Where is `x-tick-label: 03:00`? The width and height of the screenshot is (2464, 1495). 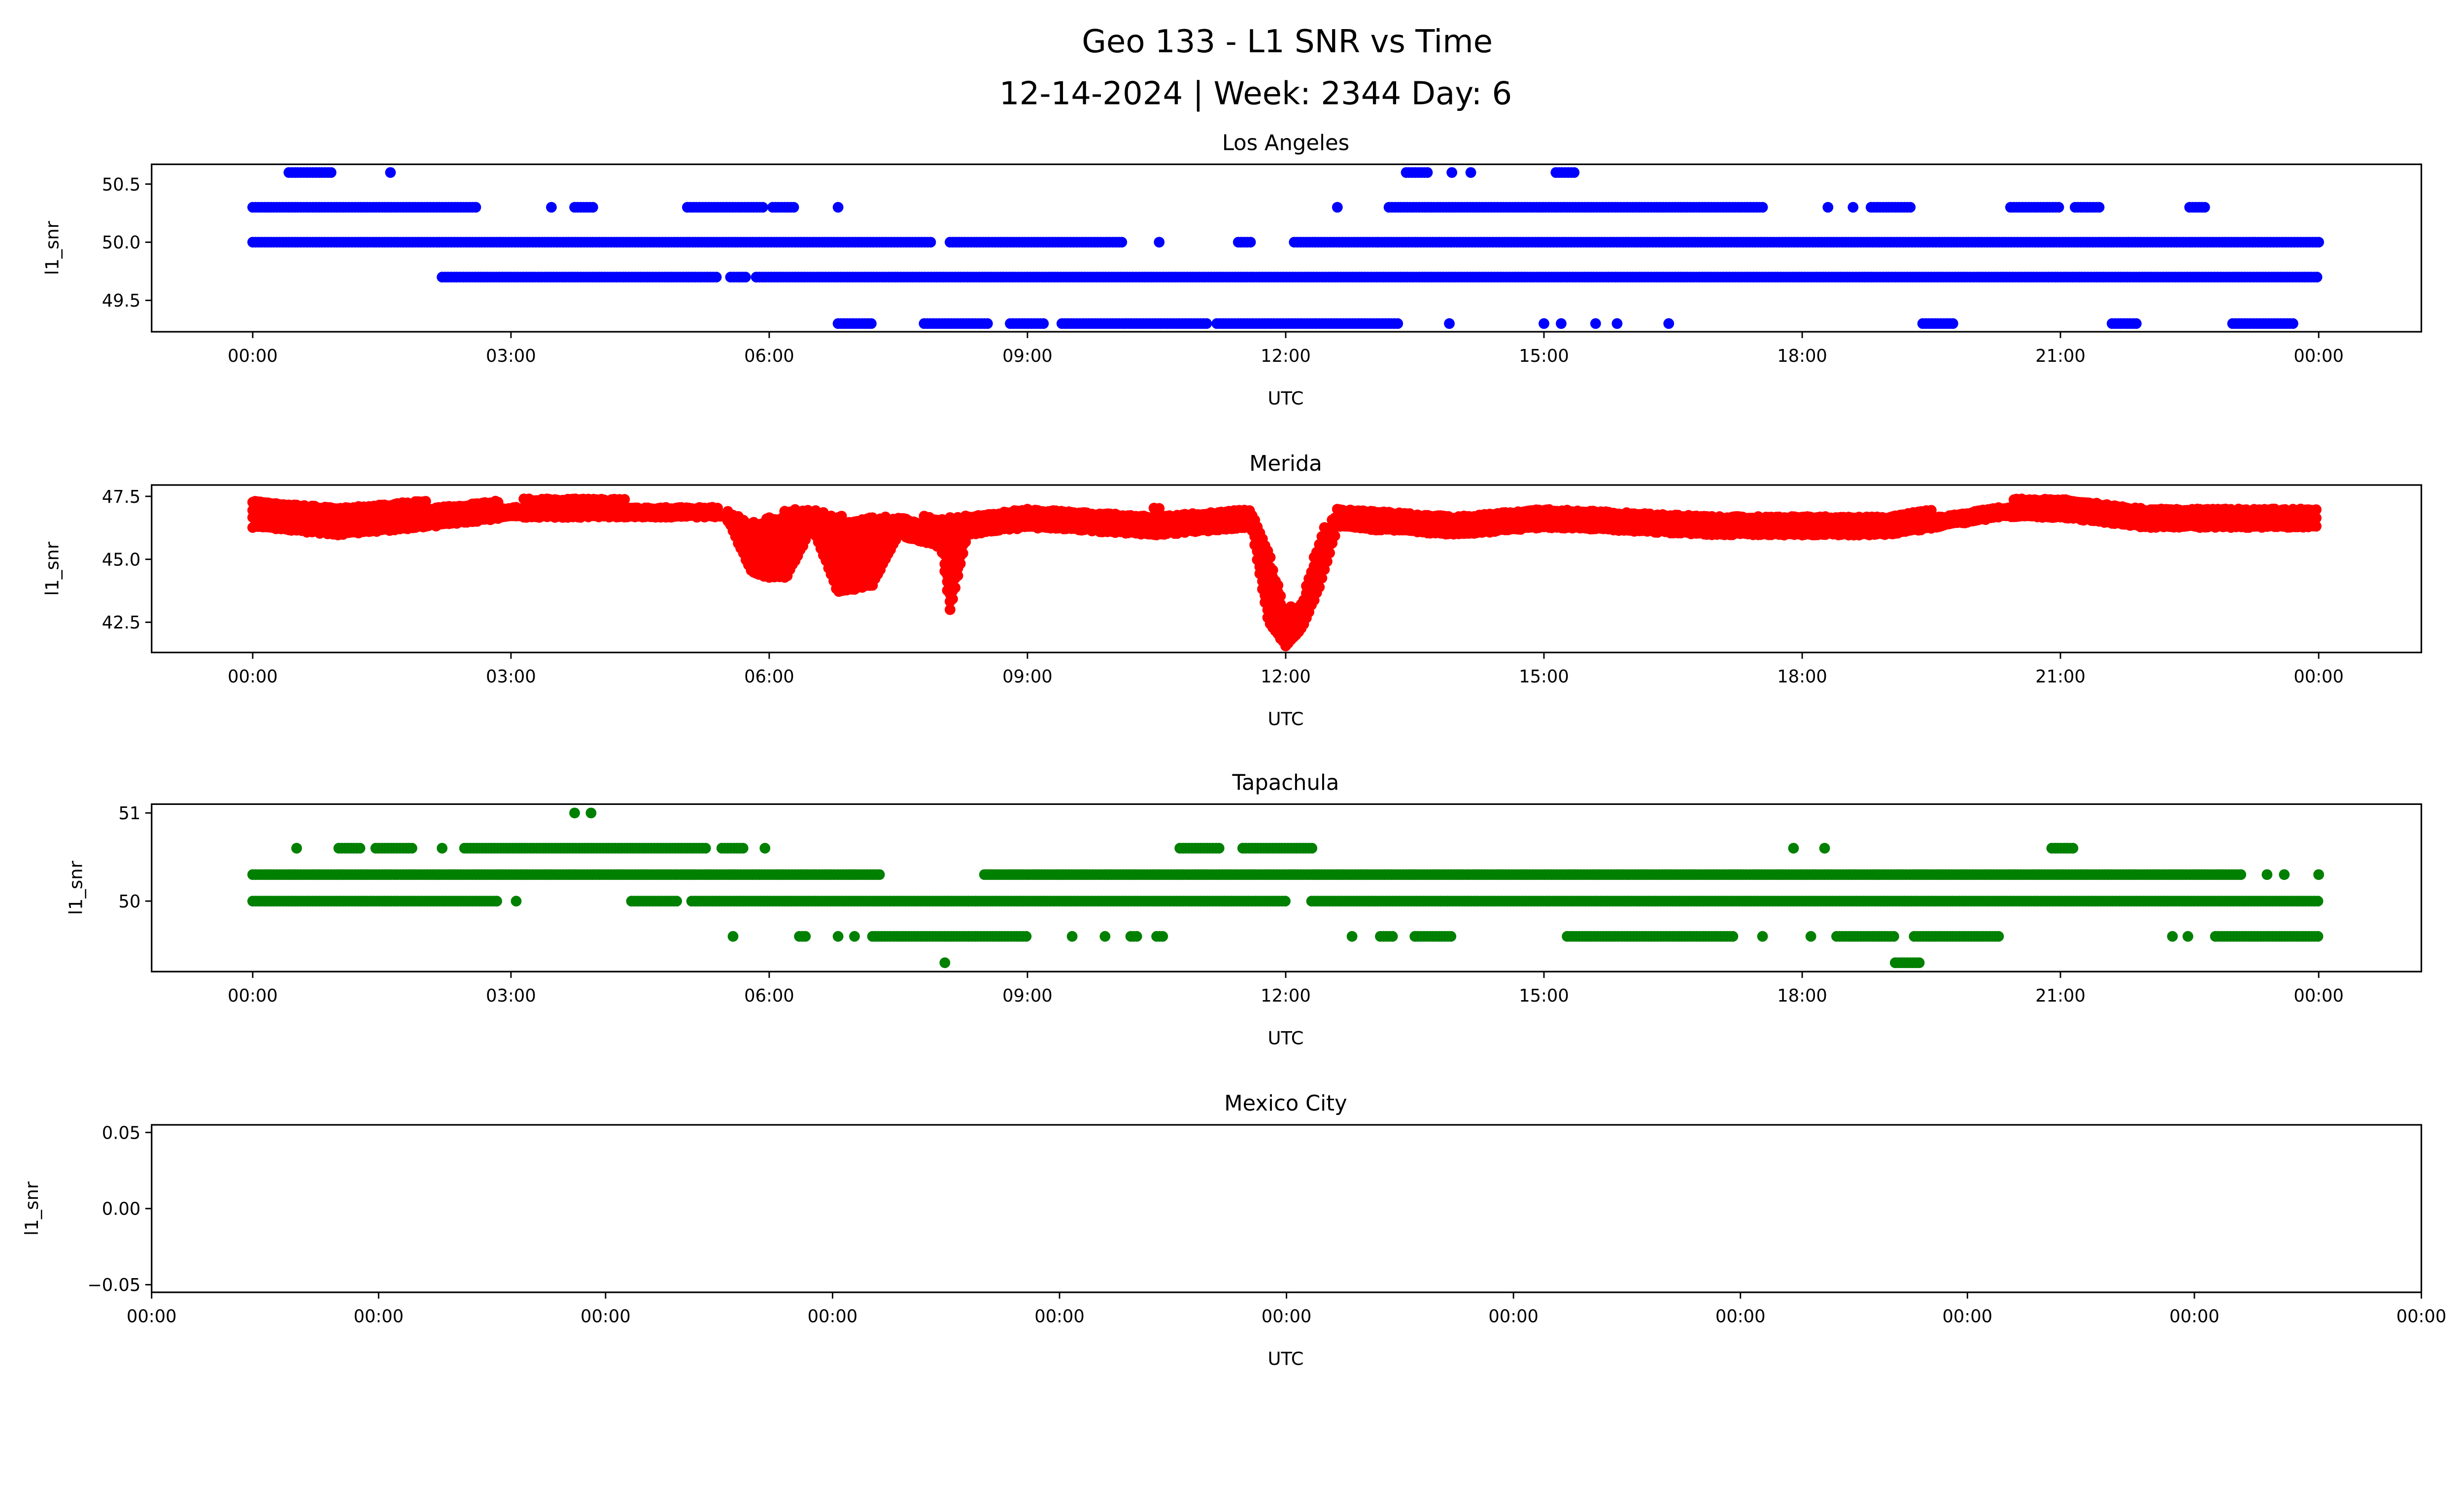 x-tick-label: 03:00 is located at coordinates (511, 677).